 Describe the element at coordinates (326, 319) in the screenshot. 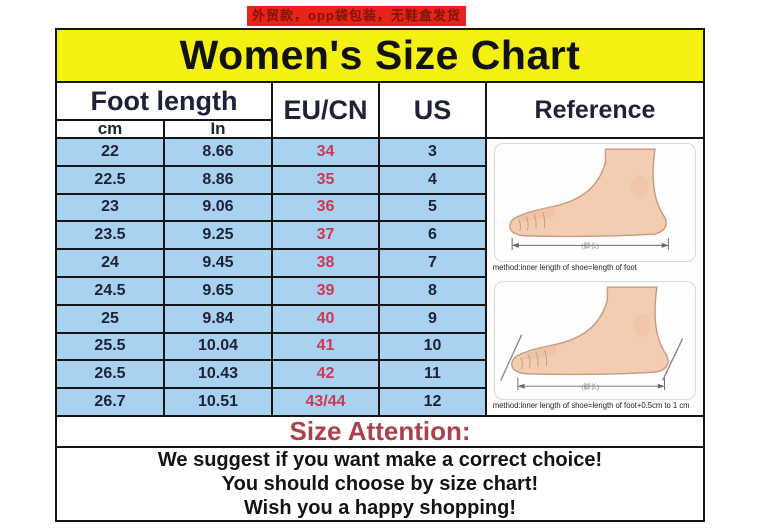

I see `cell-eu: 40` at that location.